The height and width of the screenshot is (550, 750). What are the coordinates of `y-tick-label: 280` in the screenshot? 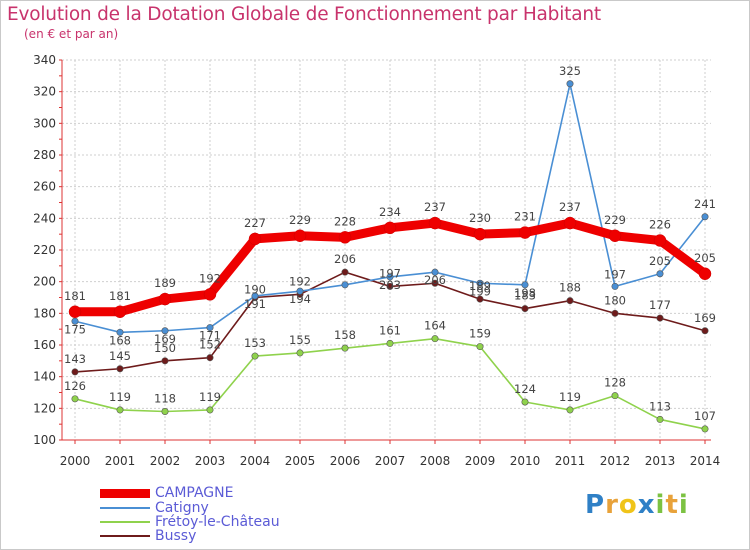 It's located at (44, 155).